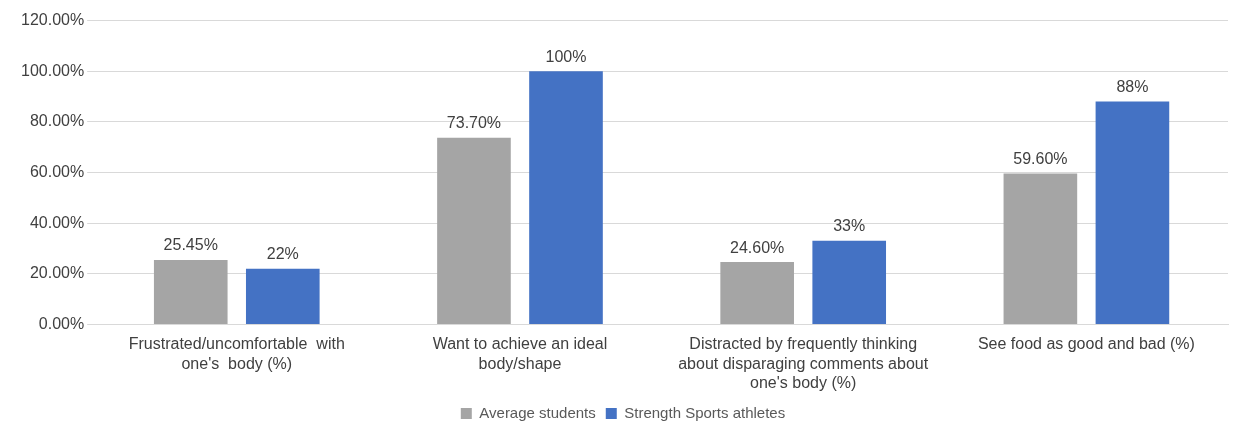  Describe the element at coordinates (57, 222) in the screenshot. I see `y-tick-label: 40.00%` at that location.